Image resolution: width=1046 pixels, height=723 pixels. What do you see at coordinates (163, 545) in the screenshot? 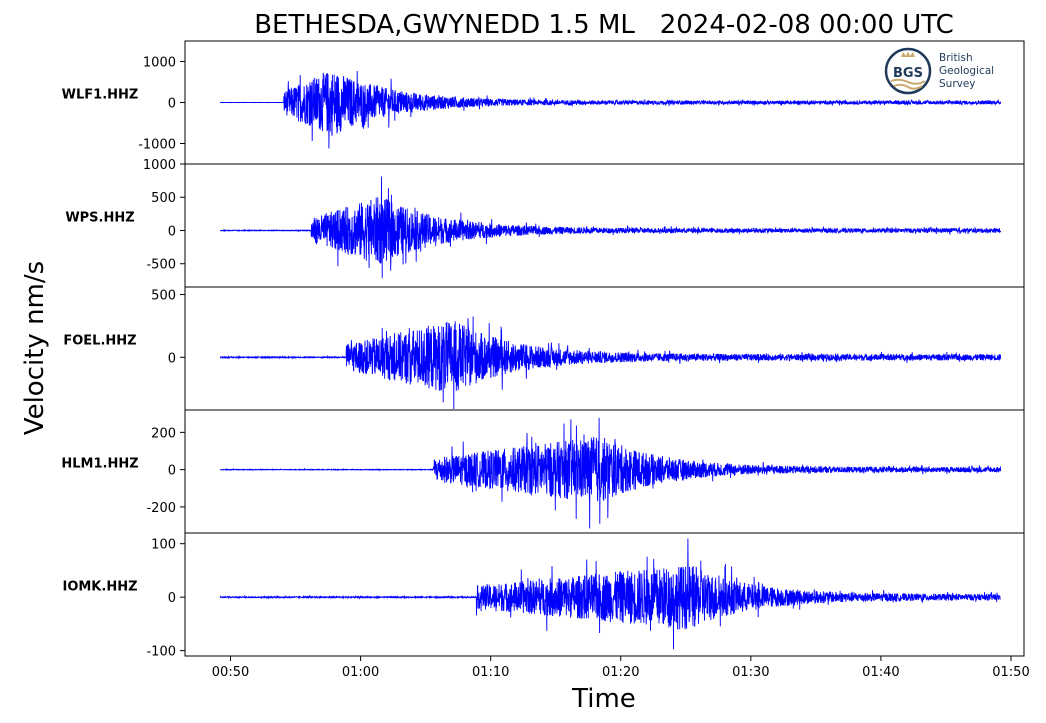
I see `y-tick-label: 100` at bounding box center [163, 545].